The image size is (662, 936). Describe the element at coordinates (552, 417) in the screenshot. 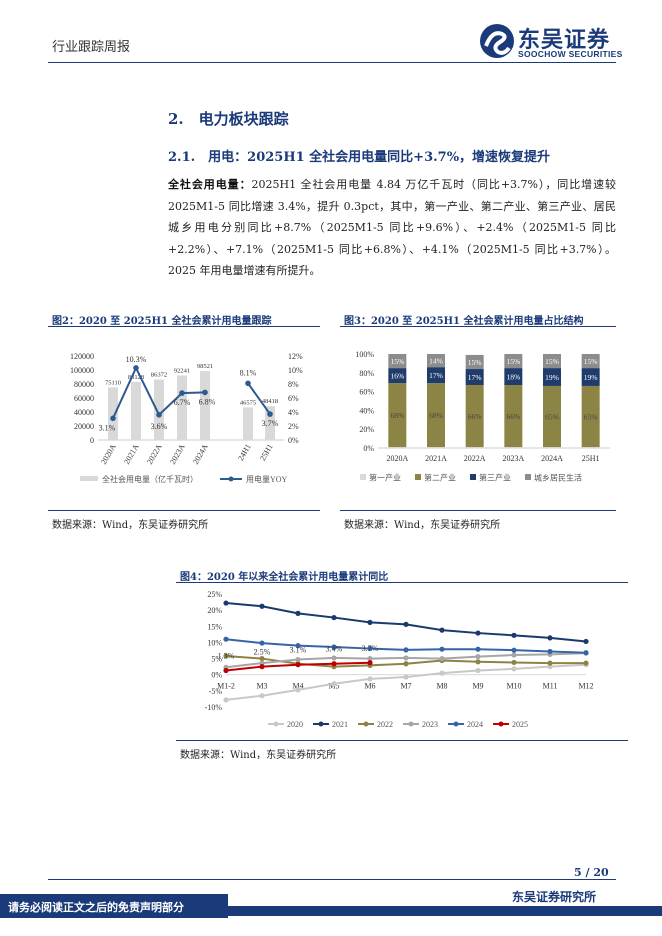

I see `segment-data-label: 65%` at that location.